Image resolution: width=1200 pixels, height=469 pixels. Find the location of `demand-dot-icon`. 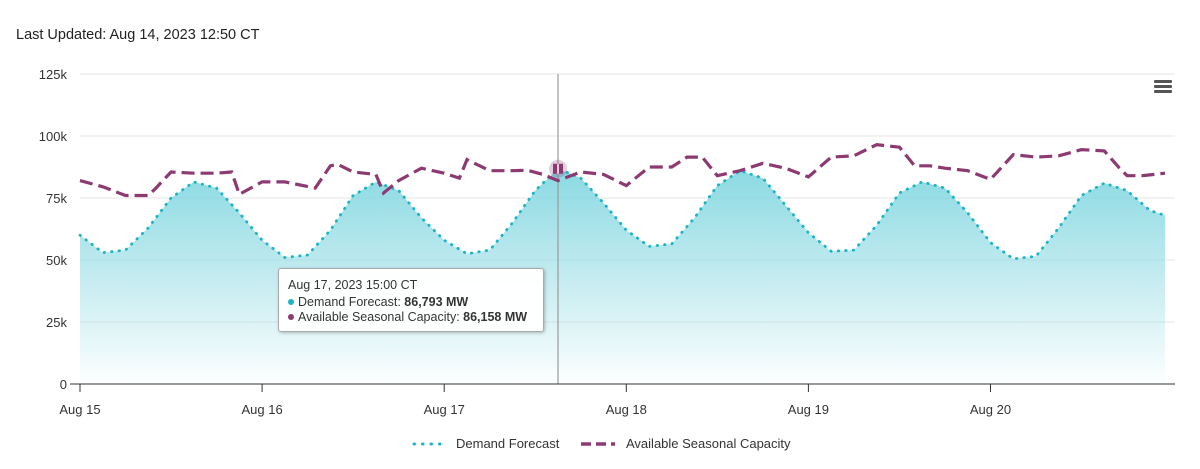

demand-dot-icon is located at coordinates (291, 302).